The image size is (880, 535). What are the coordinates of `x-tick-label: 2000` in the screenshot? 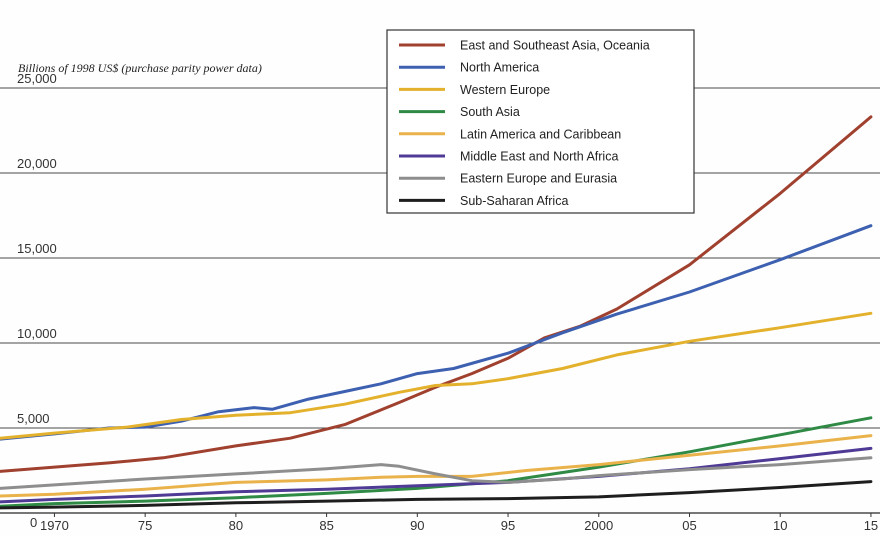 It's located at (598, 525).